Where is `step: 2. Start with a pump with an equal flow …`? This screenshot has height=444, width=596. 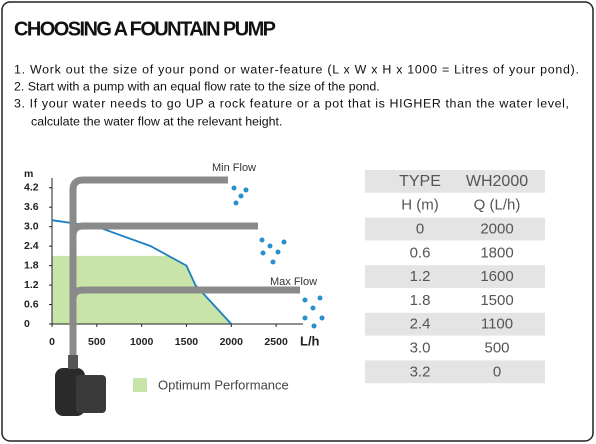 step: 2. Start with a pump with an equal flow … is located at coordinates (197, 86).